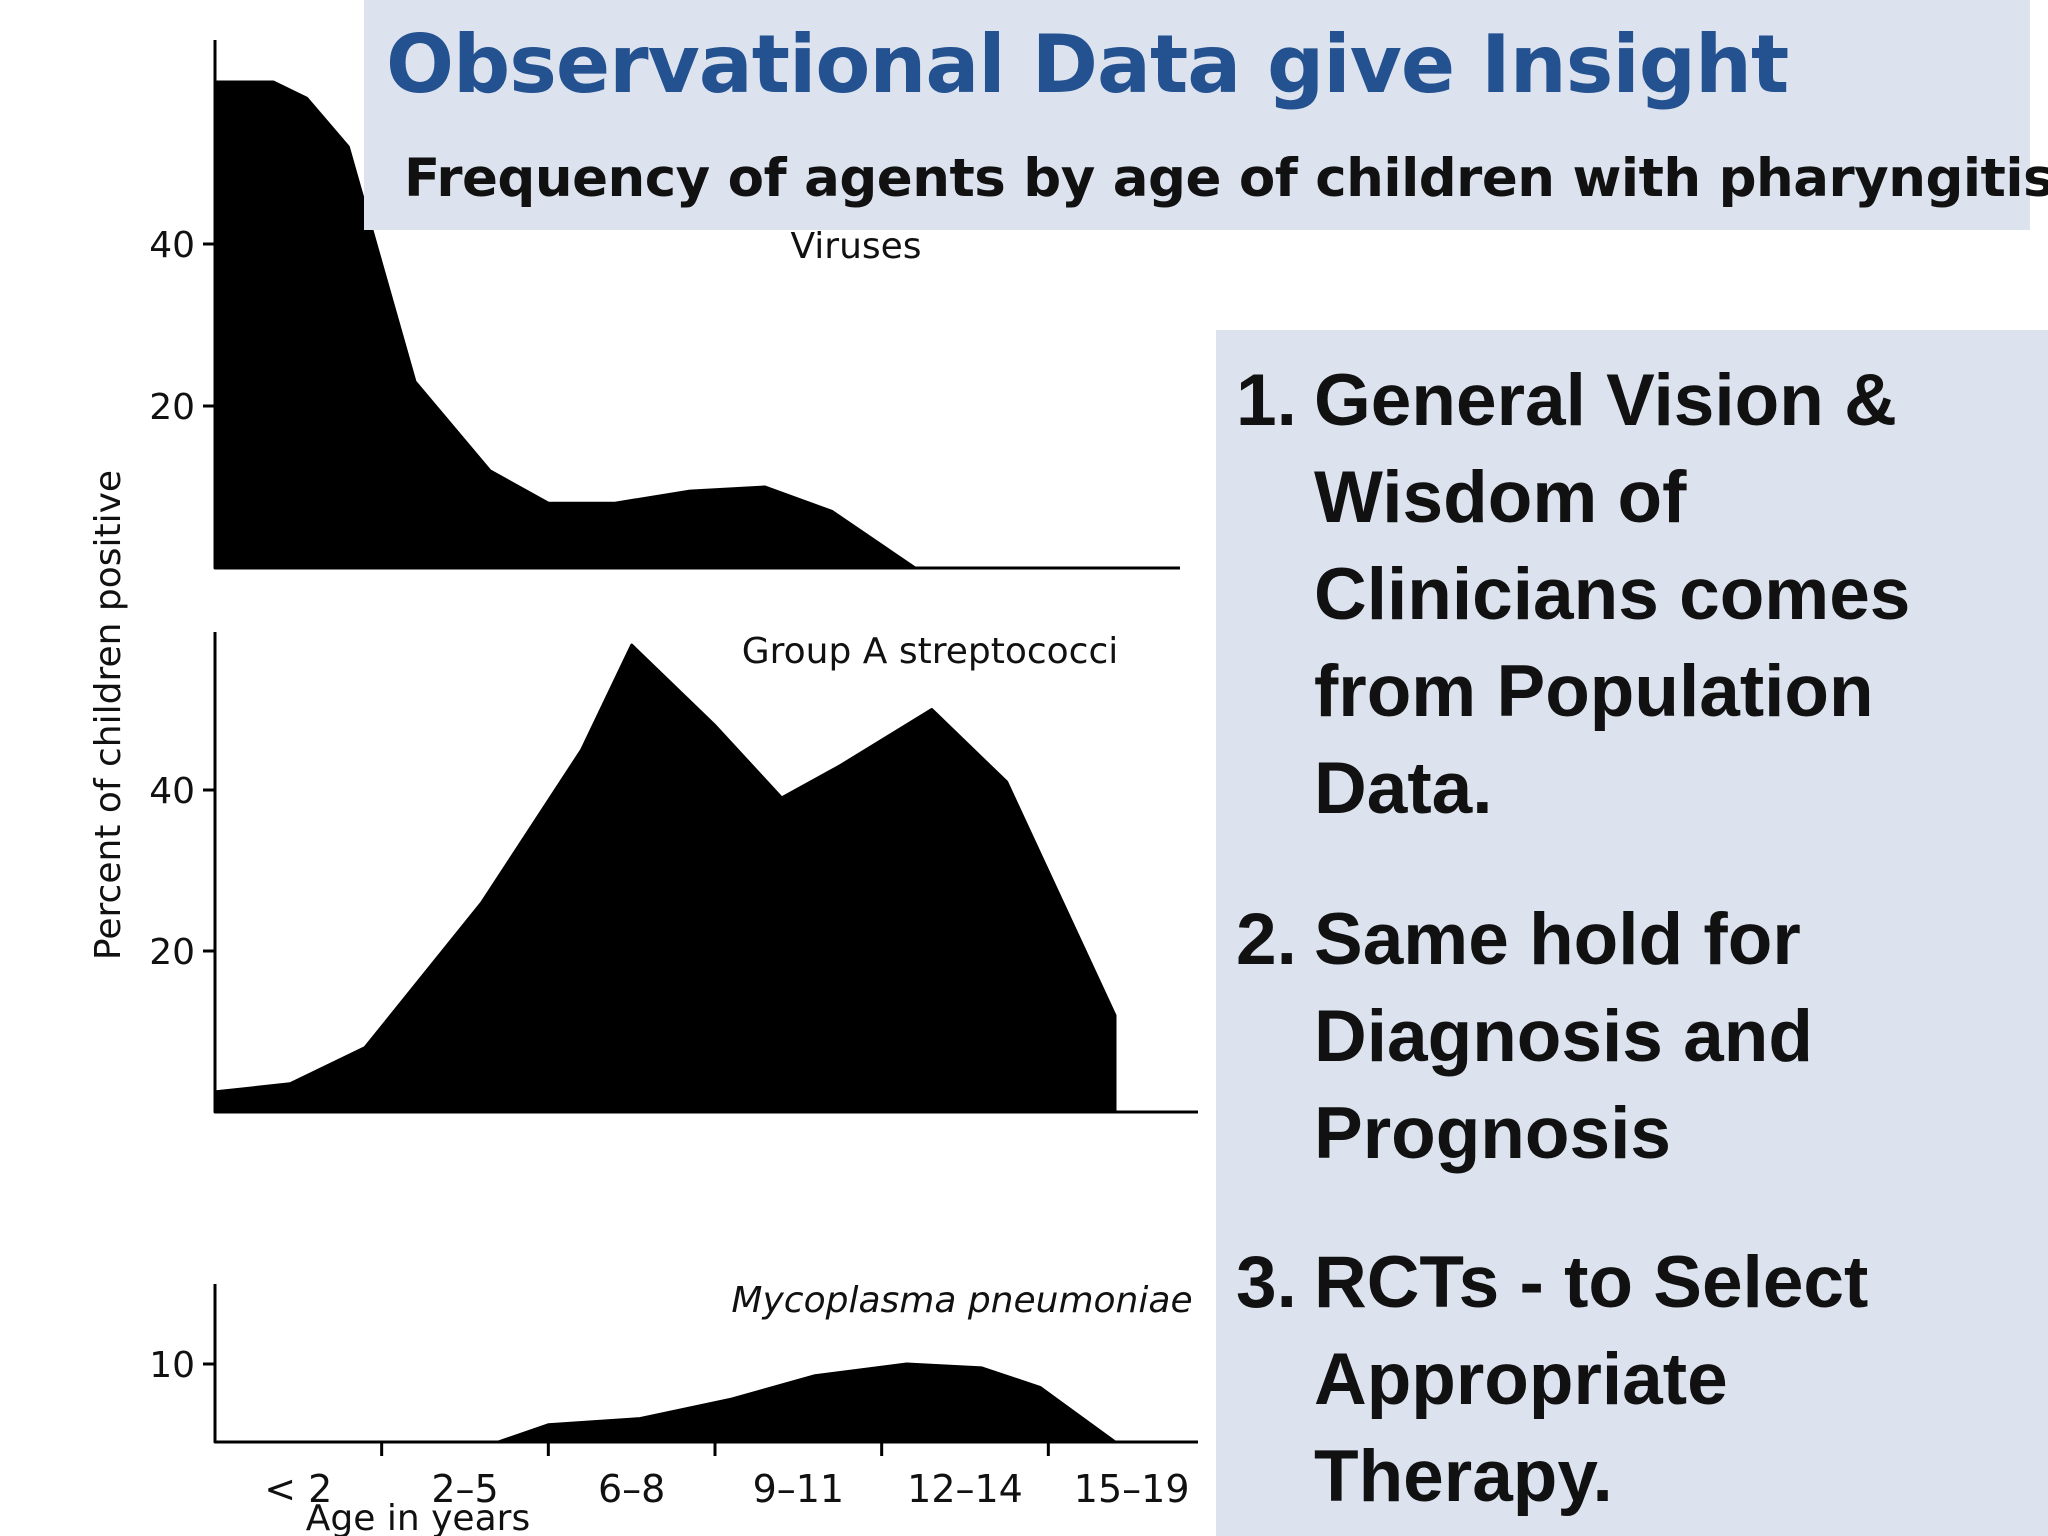 The height and width of the screenshot is (1536, 2048). Describe the element at coordinates (1266, 400) in the screenshot. I see `point-1-number: 1.` at that location.